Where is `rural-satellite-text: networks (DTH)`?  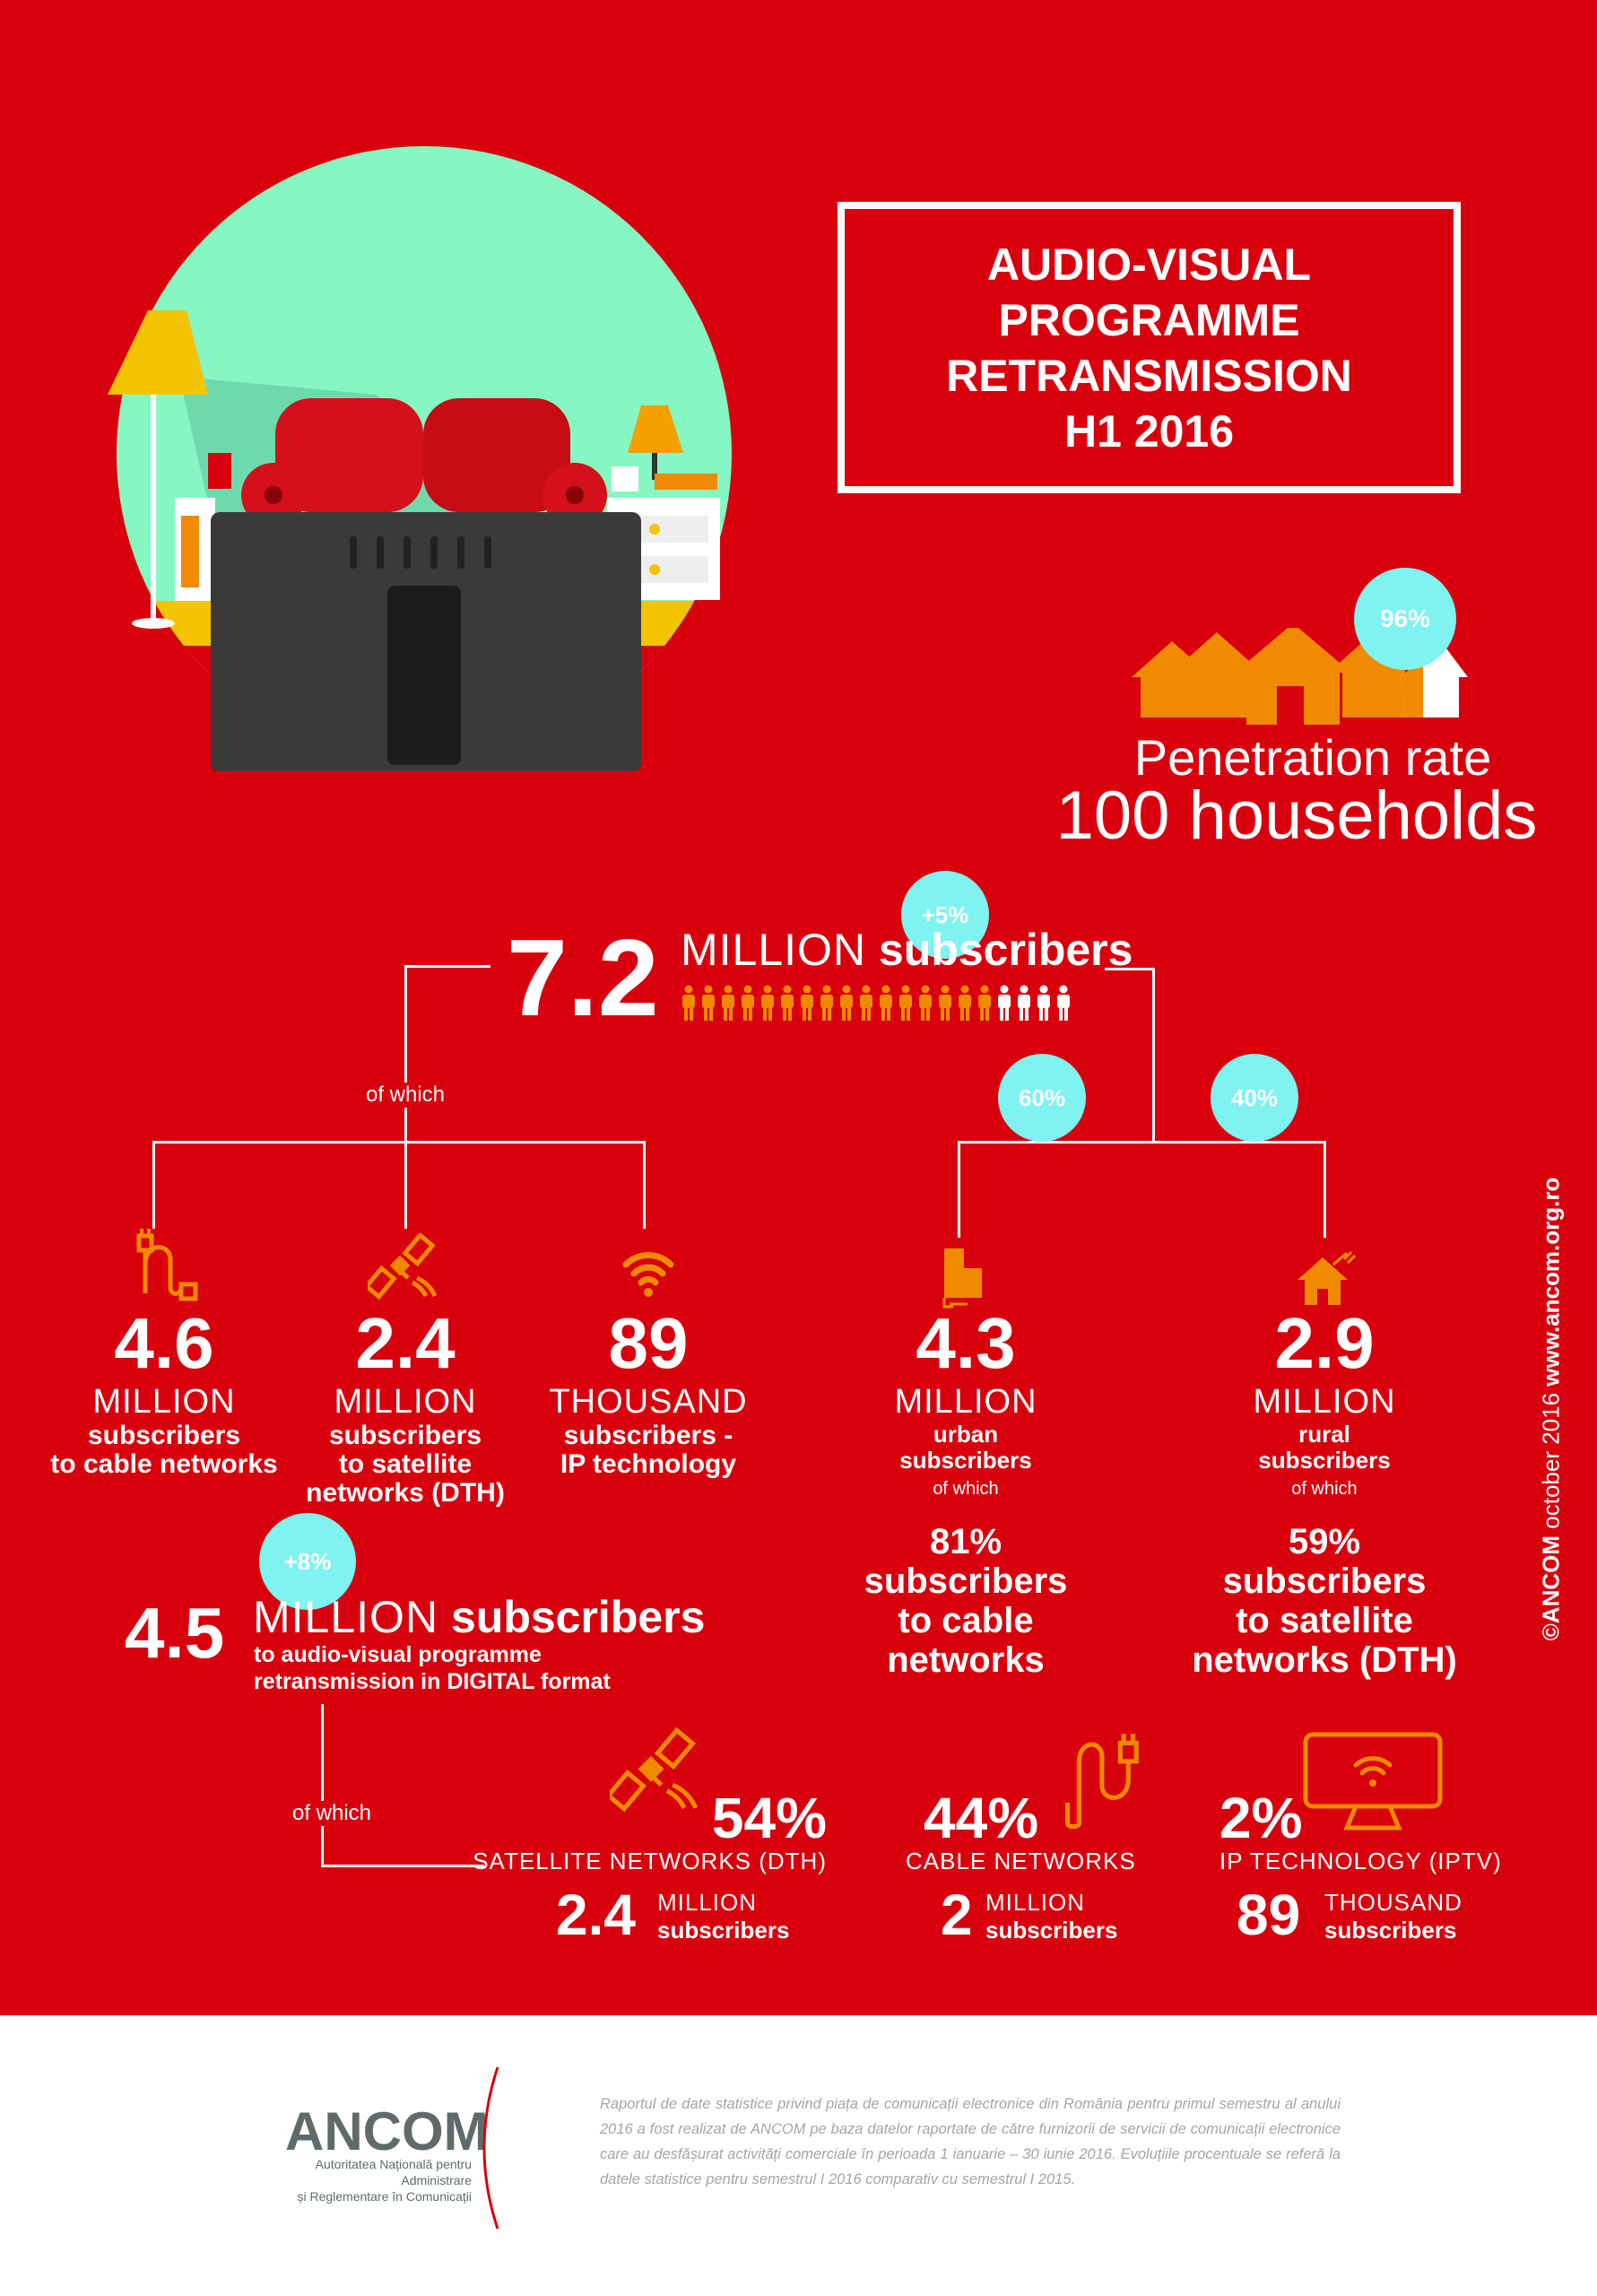 rural-satellite-text: networks (DTH) is located at coordinates (1324, 1660).